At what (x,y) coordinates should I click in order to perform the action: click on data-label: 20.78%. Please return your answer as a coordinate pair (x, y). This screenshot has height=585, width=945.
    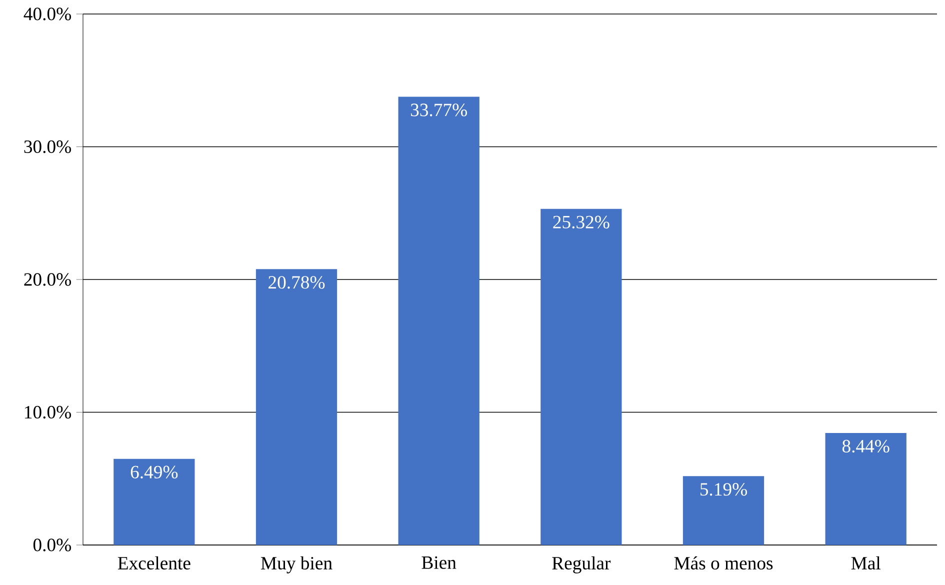
    Looking at the image, I should click on (296, 282).